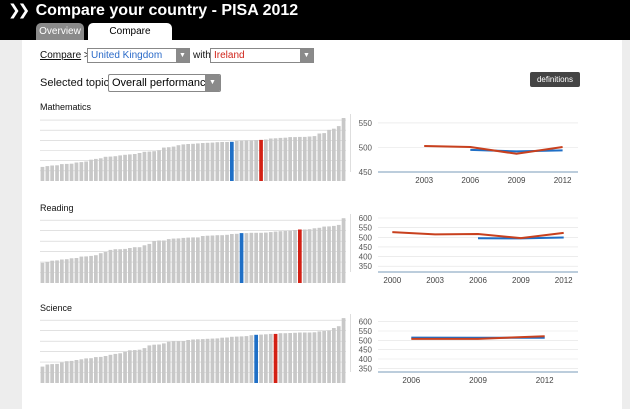  I want to click on double-chevron-icon: ❯❯, so click(19, 10).